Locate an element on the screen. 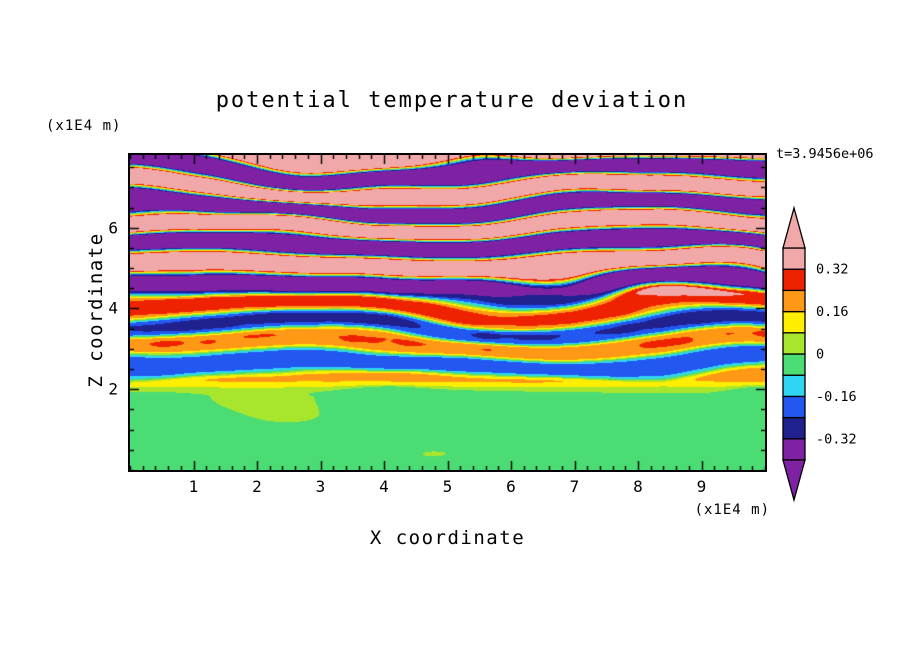  x-tick-label: 3 is located at coordinates (320, 486).